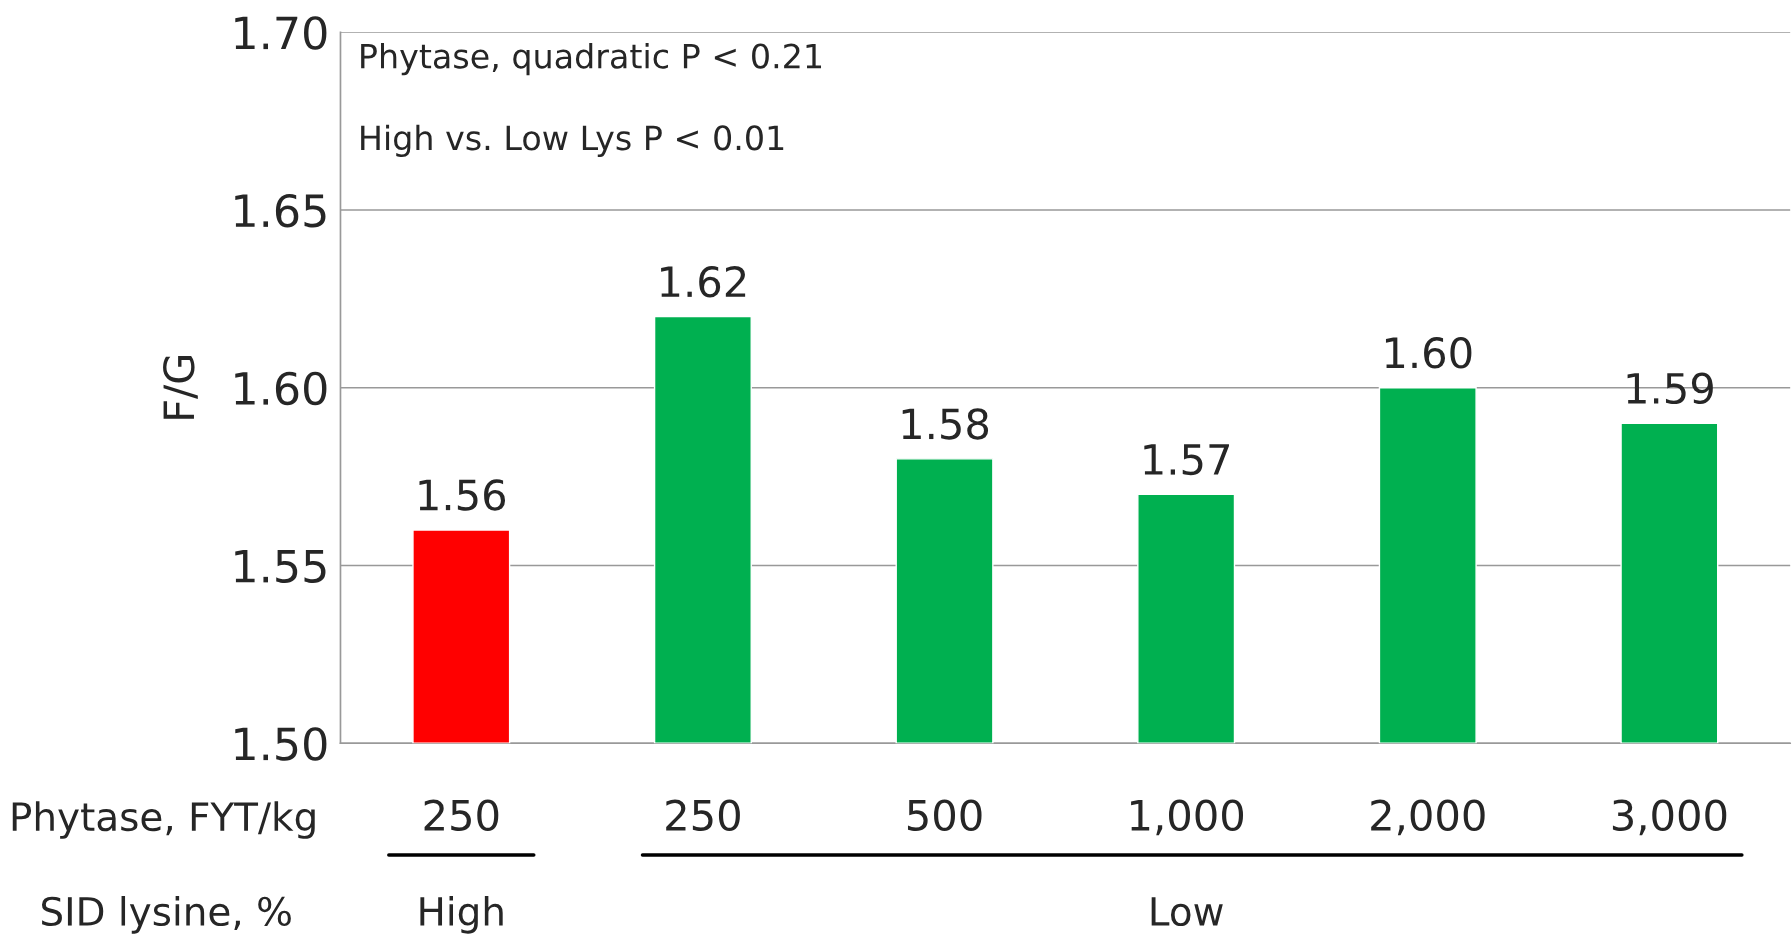 The height and width of the screenshot is (948, 1792). I want to click on text: SID lysine, %, so click(166, 915).